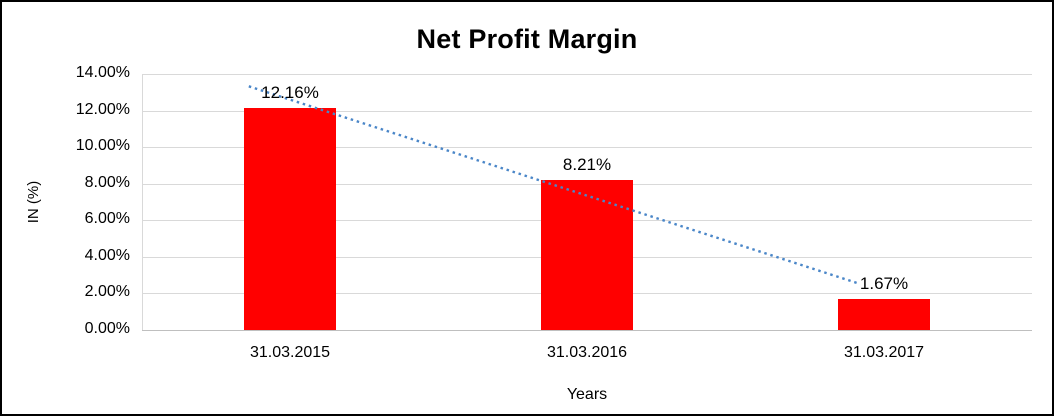 This screenshot has height=416, width=1054. I want to click on x-axis-line, so click(587, 330).